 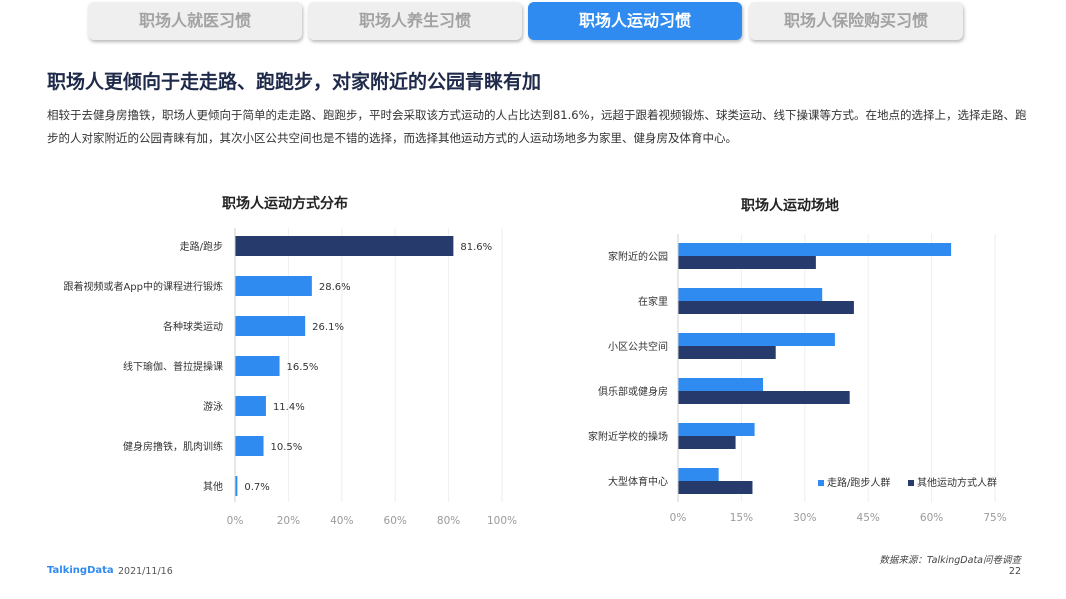 I want to click on data-label: 28.6%, so click(x=335, y=287).